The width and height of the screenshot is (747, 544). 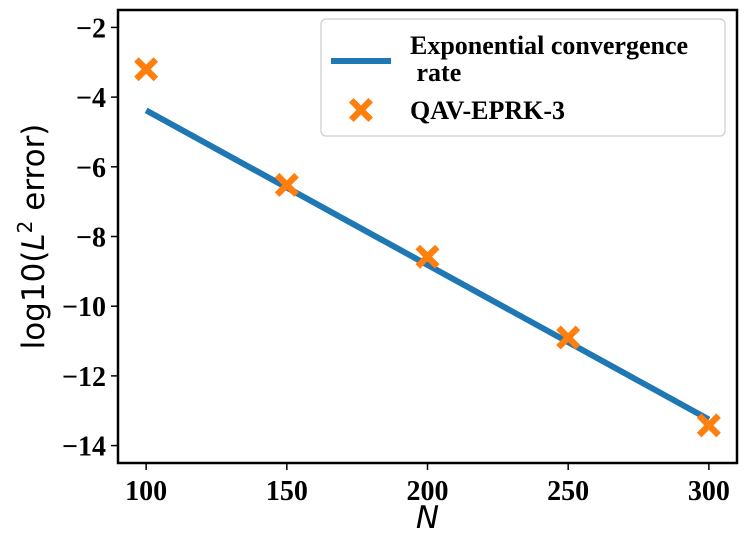 I want to click on x-tick-label: 250, so click(x=568, y=491).